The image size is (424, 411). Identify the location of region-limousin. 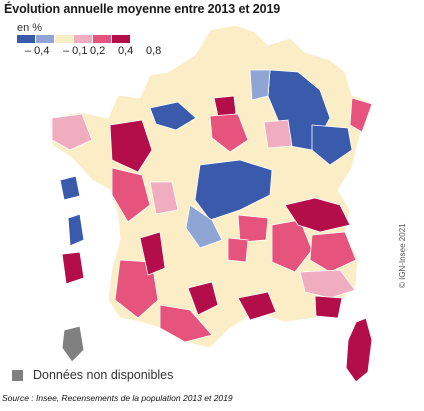
(238, 250).